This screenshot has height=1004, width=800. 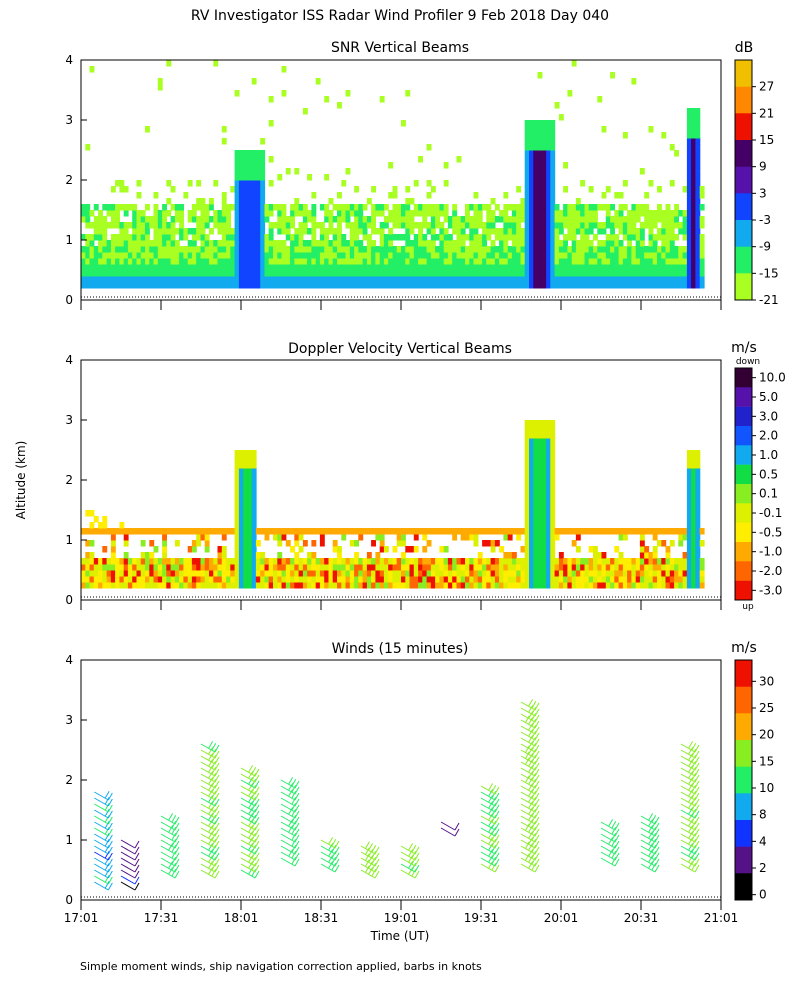 What do you see at coordinates (763, 193) in the screenshot?
I see `snr-colorbar-label: 3` at bounding box center [763, 193].